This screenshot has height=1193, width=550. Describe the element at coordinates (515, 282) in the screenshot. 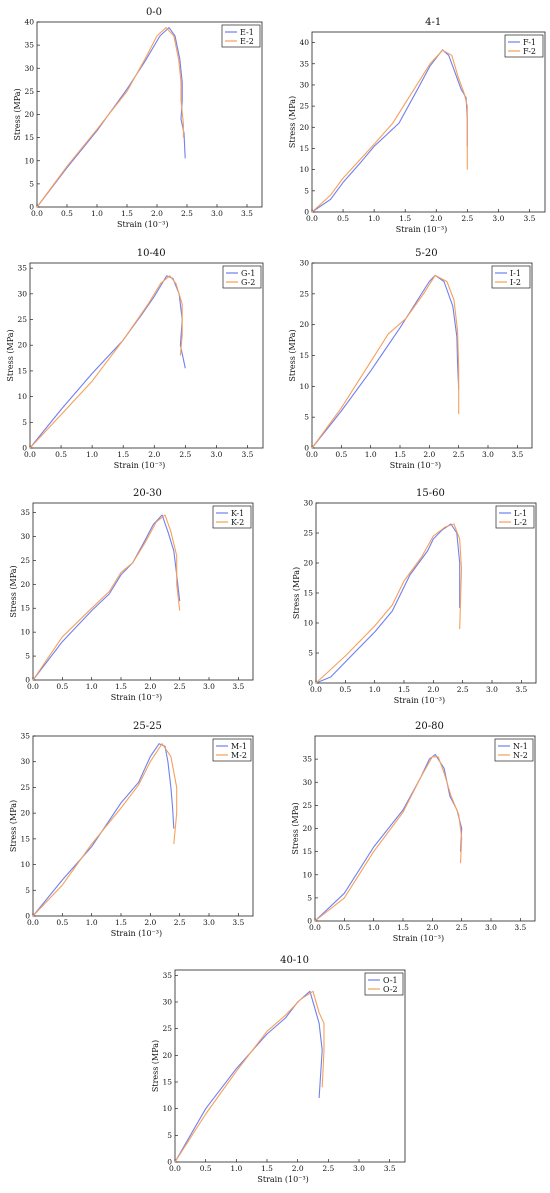

I see `legend-label: I-2` at that location.